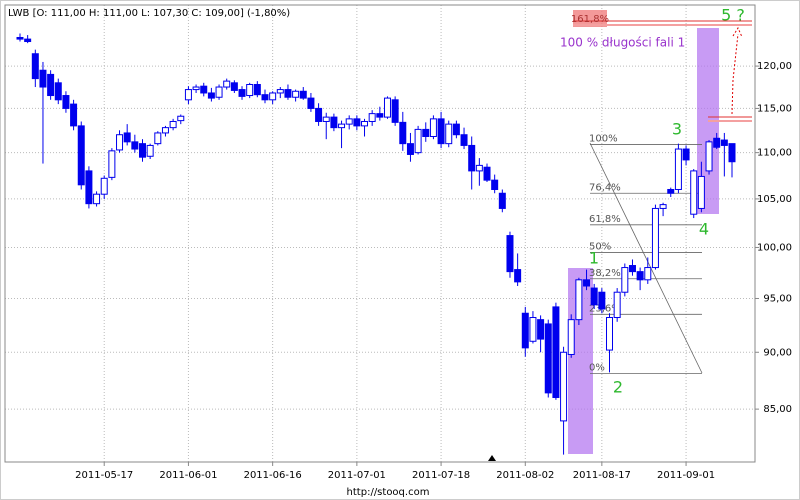 The width and height of the screenshot is (800, 500). Describe the element at coordinates (622, 43) in the screenshot. I see `note: 100 % długości fali 1` at that location.